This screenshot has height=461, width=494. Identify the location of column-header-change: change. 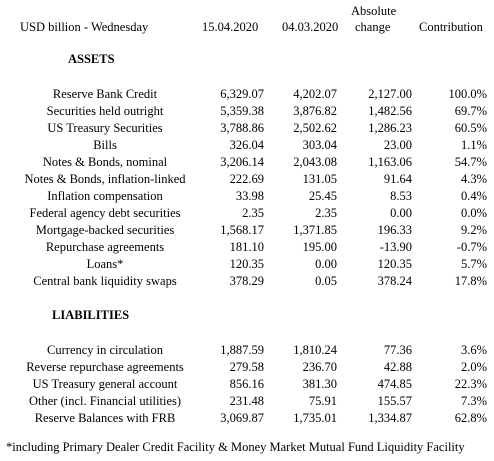
(373, 27).